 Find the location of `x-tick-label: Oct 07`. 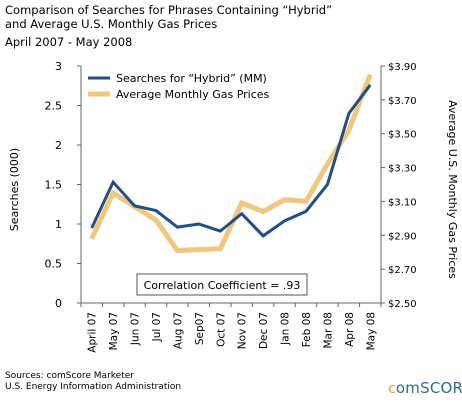

x-tick-label: Oct 07 is located at coordinates (221, 329).